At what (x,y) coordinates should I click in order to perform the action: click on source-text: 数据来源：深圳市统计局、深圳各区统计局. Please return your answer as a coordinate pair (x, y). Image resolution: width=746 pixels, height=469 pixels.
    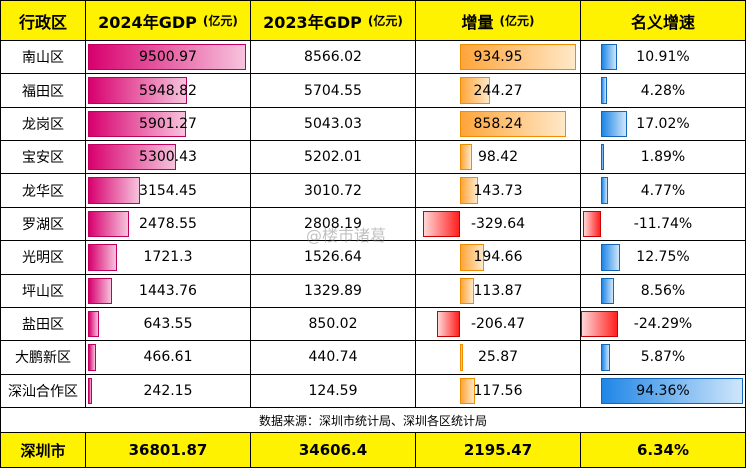
    Looking at the image, I should click on (372, 420).